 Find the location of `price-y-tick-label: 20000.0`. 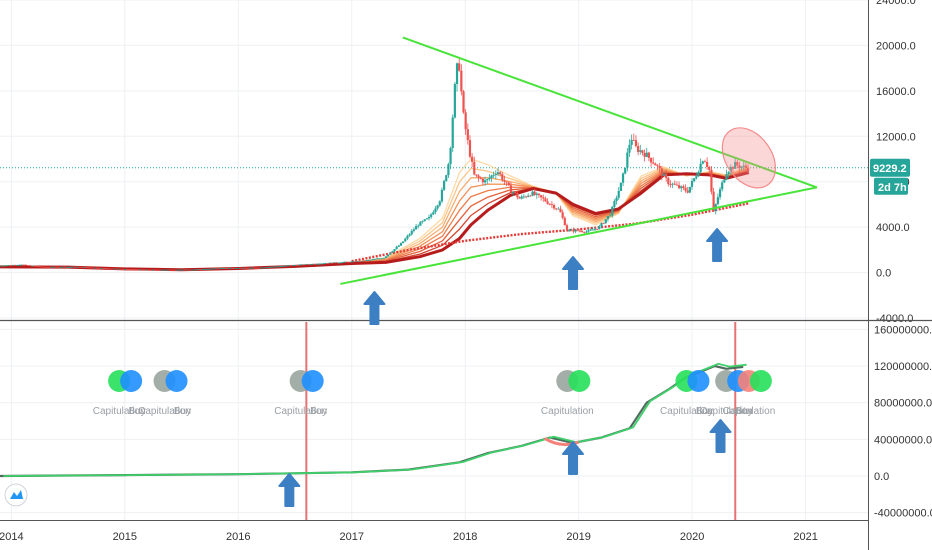

price-y-tick-label: 20000.0 is located at coordinates (896, 46).